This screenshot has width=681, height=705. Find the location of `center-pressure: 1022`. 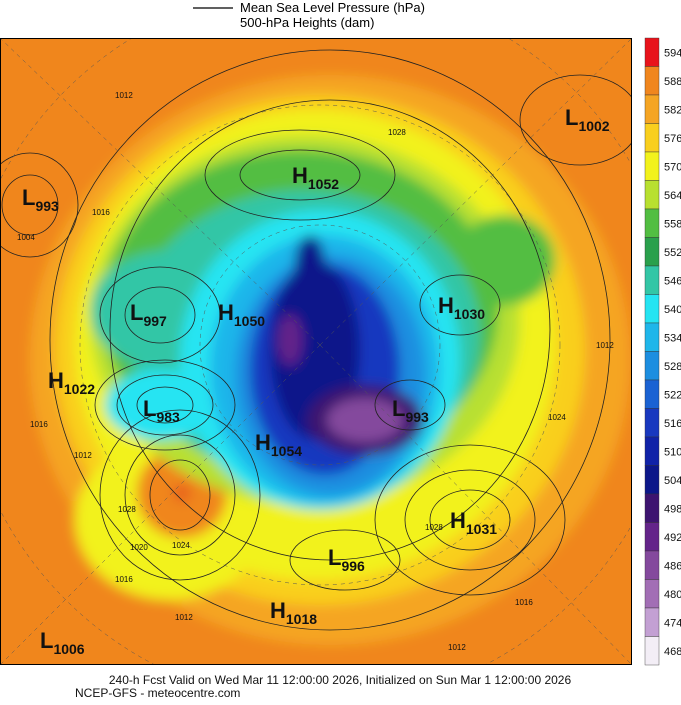

center-pressure: 1022 is located at coordinates (79, 389).